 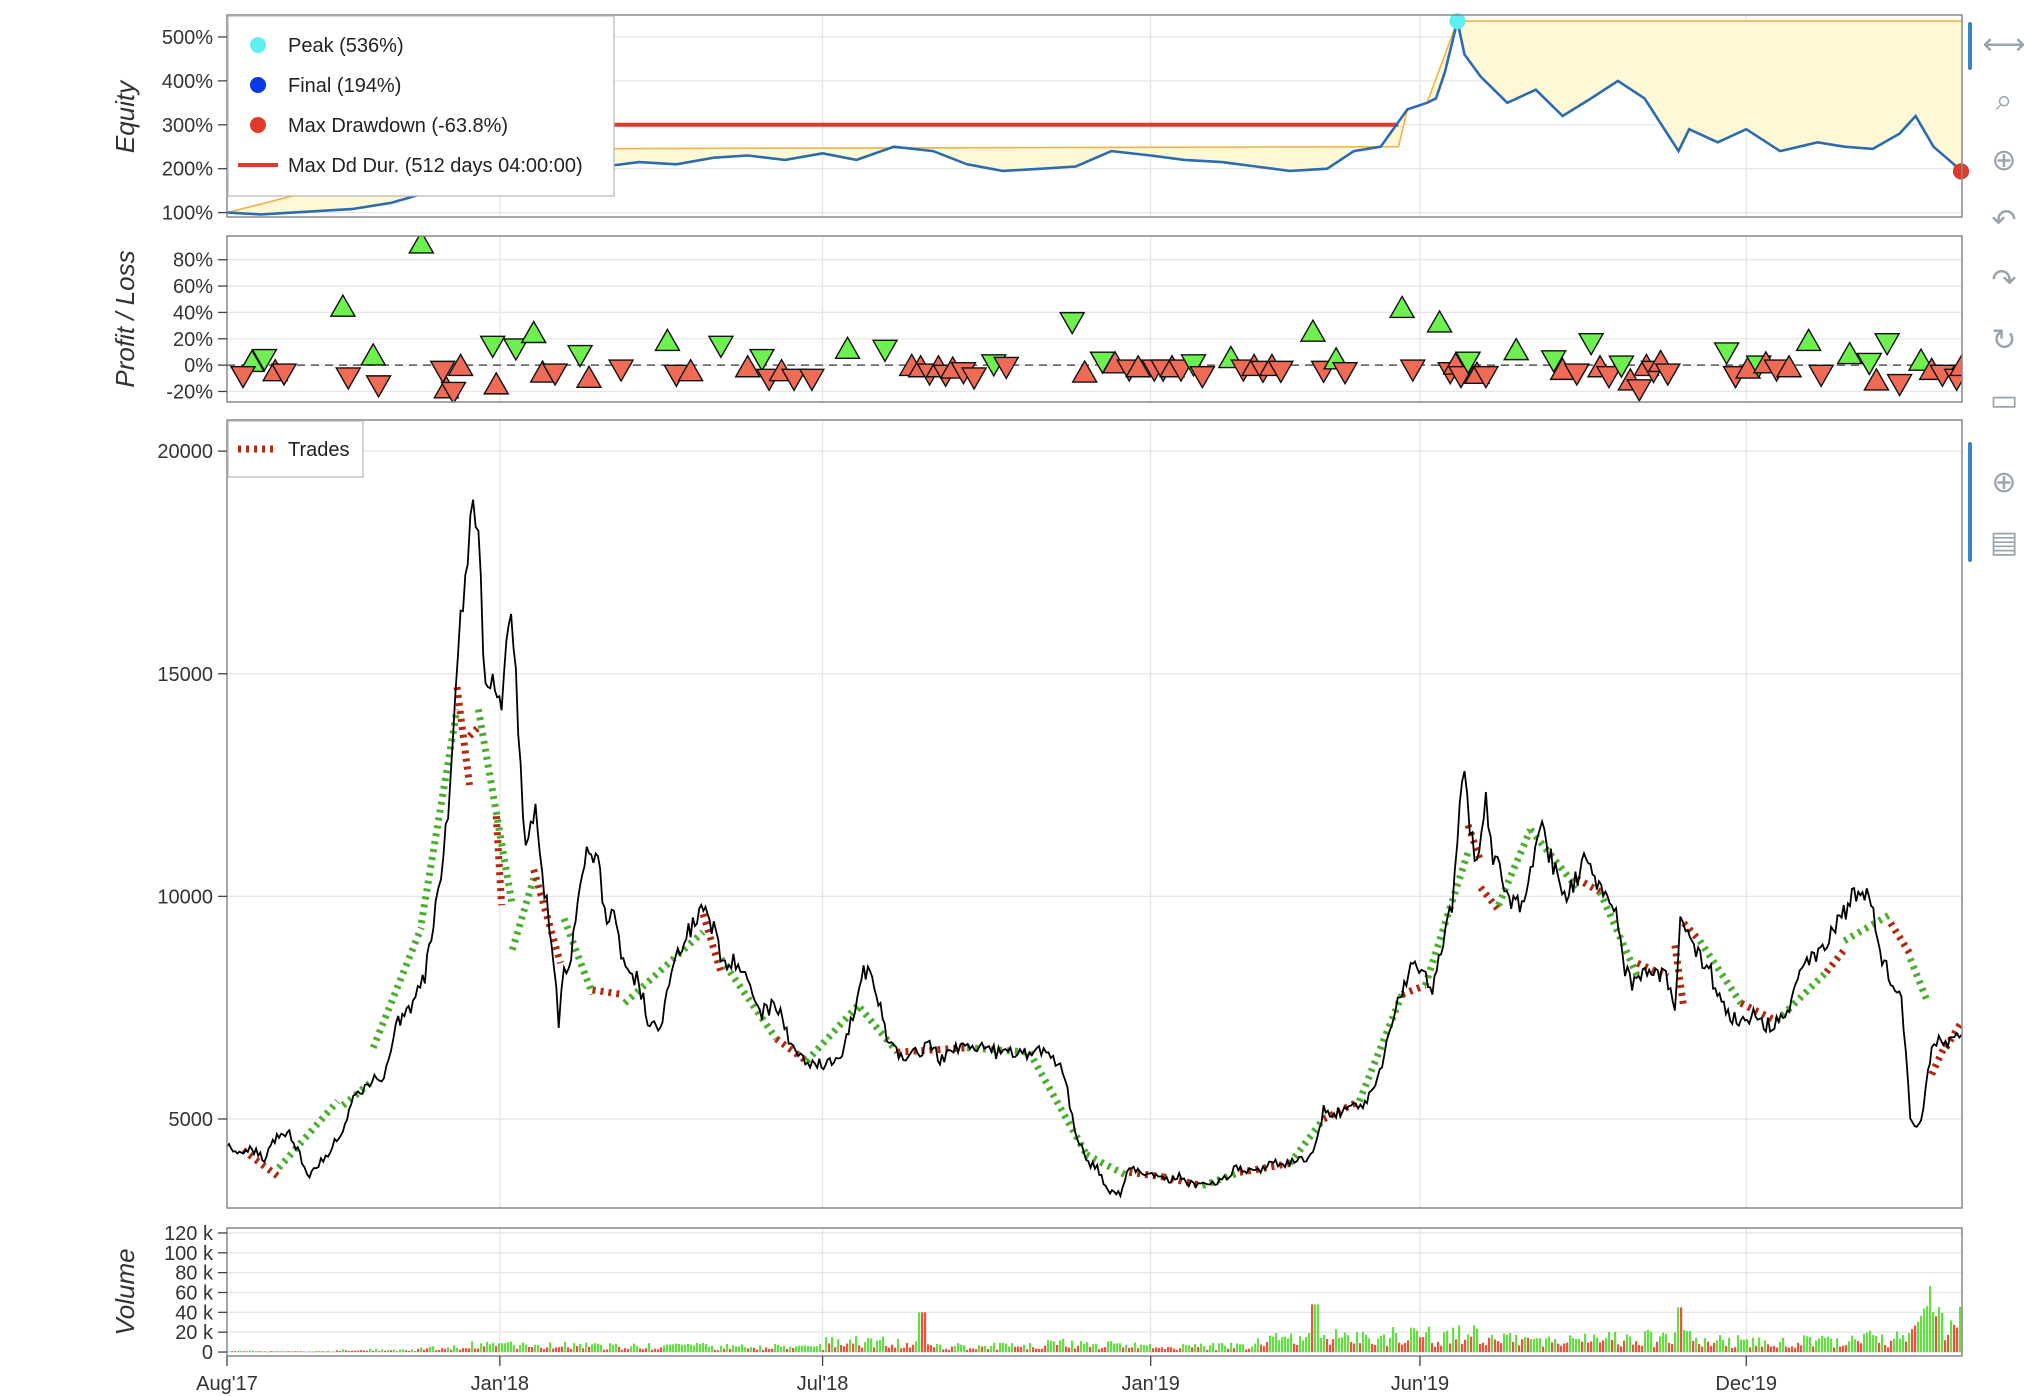 I want to click on save-tool: ▭, so click(x=2004, y=400).